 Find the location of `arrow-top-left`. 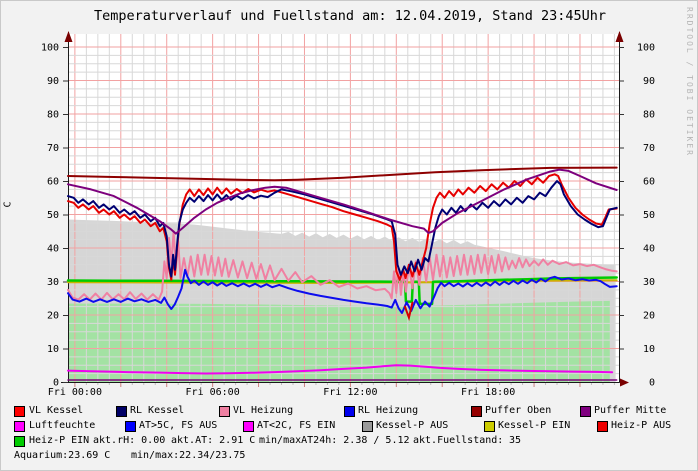

arrow-top-left is located at coordinates (68, 36).